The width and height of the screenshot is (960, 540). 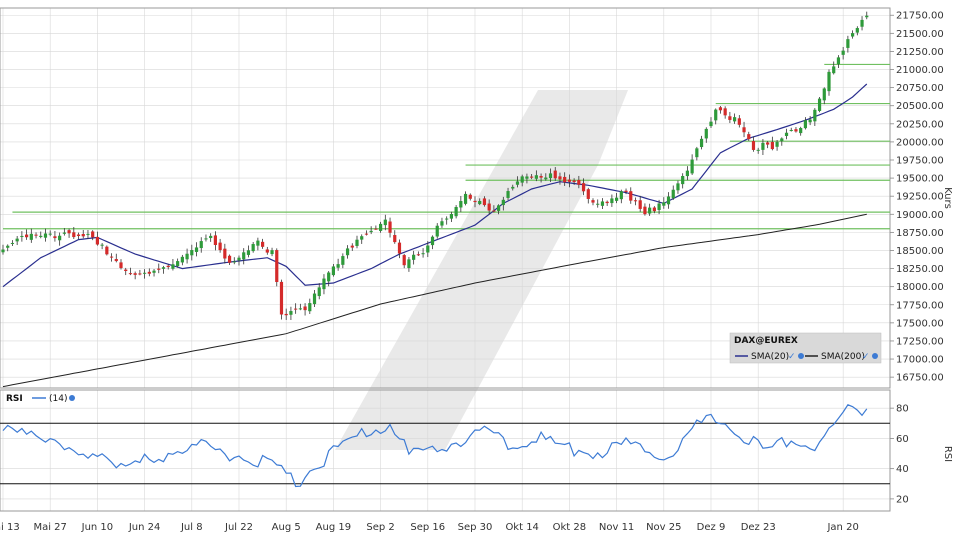 I want to click on legend-sma20-check-icon: ✓, so click(x=792, y=356).